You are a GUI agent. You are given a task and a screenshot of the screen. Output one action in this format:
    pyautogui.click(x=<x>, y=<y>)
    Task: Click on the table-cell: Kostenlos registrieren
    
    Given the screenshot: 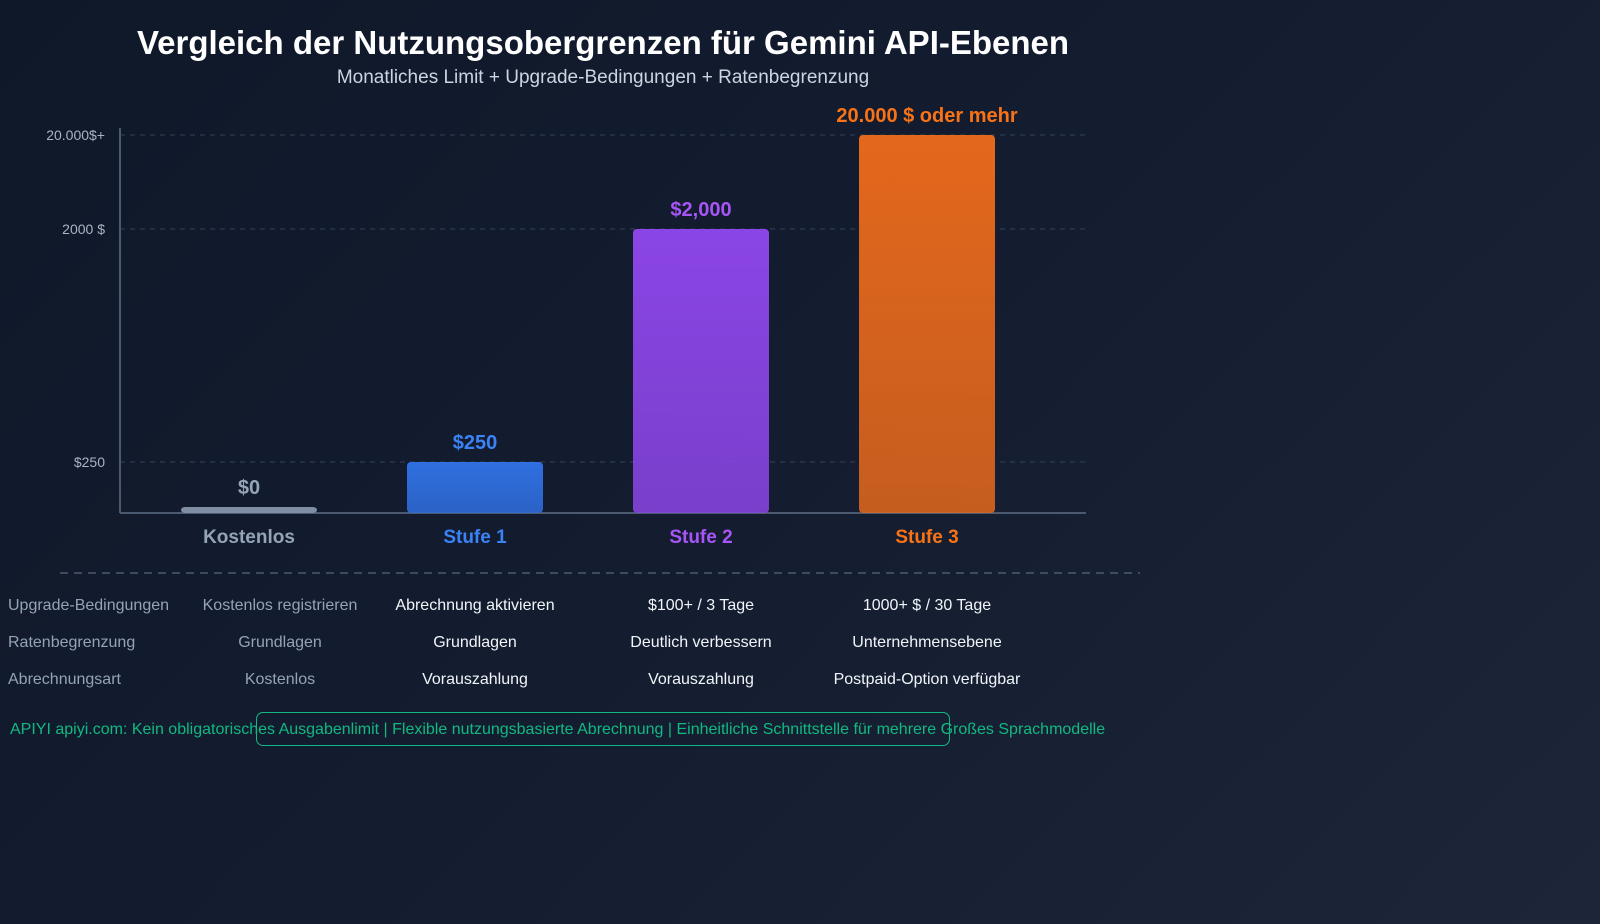 What is the action you would take?
    pyautogui.click(x=280, y=605)
    